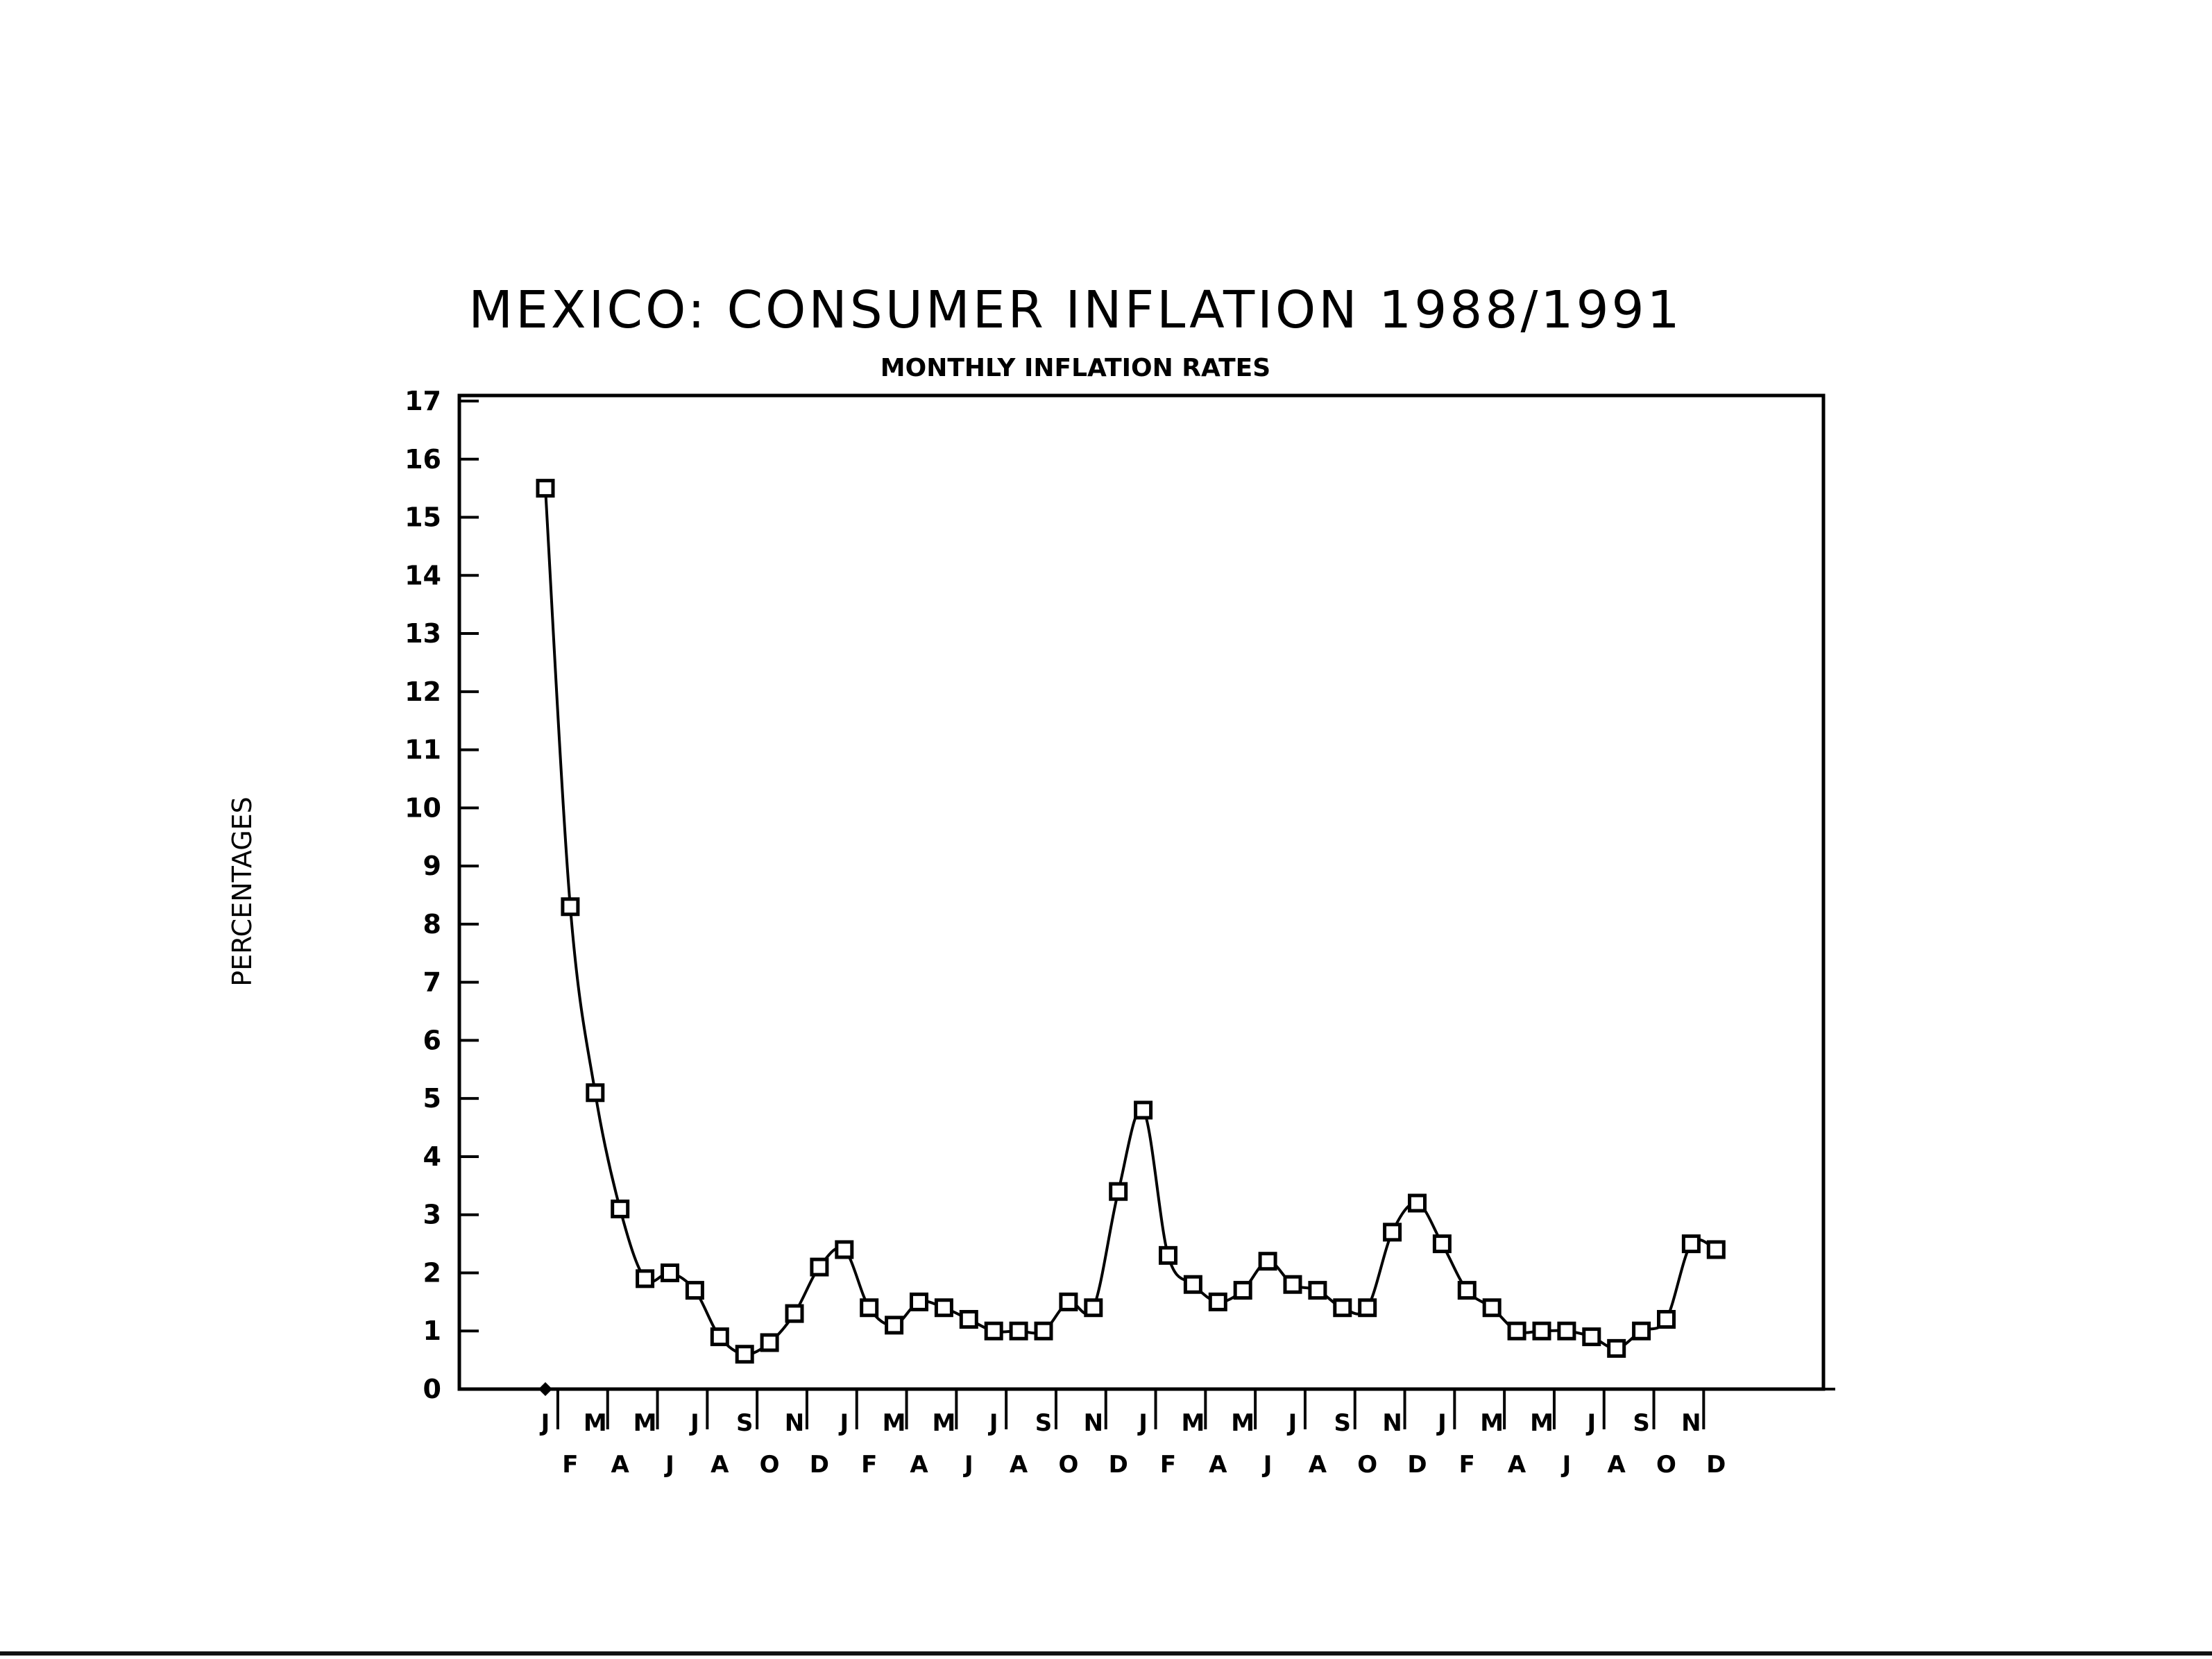 The image size is (2212, 1659). What do you see at coordinates (432, 1389) in the screenshot?
I see `y-tick-label: 0` at bounding box center [432, 1389].